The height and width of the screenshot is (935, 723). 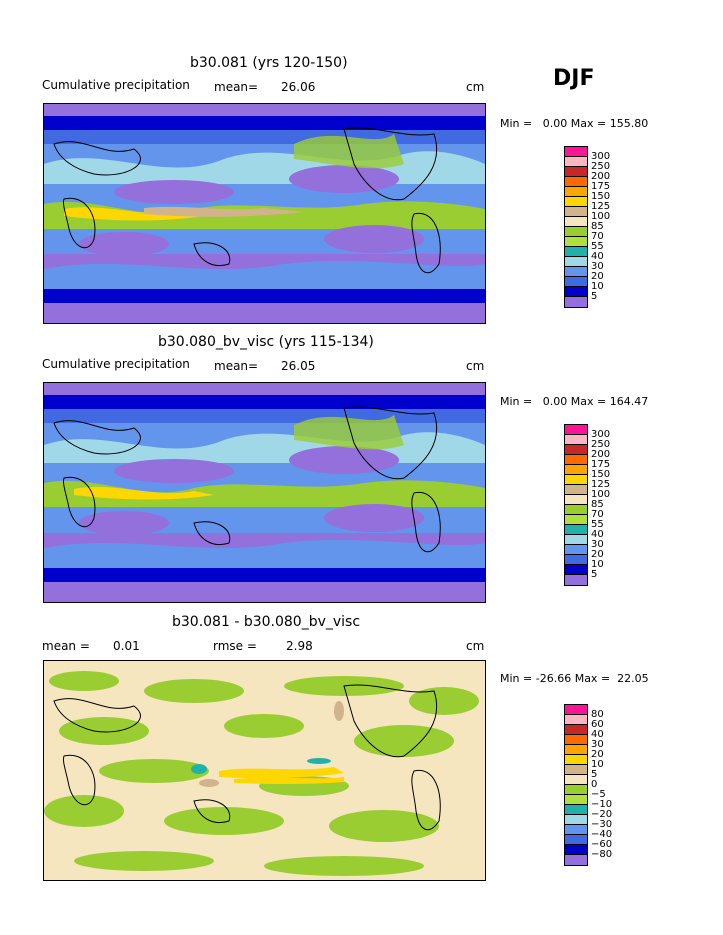 I want to click on panel-3-units: cm, so click(x=475, y=646).